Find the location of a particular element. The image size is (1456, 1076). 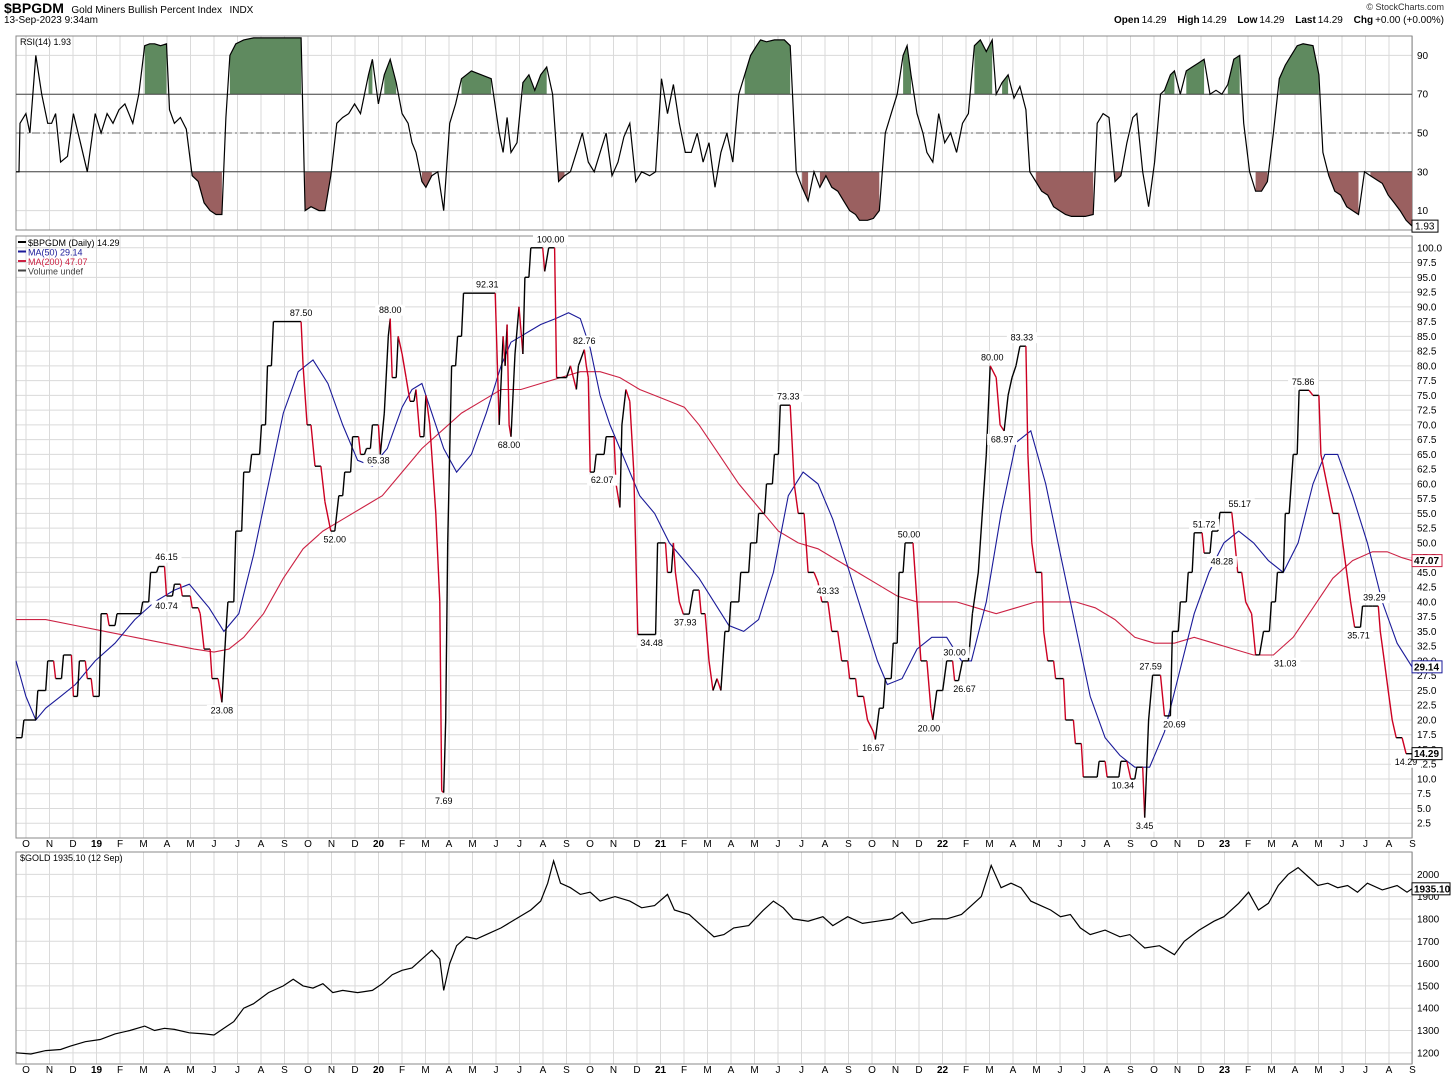

y-tick-label: 90 is located at coordinates (1423, 56).